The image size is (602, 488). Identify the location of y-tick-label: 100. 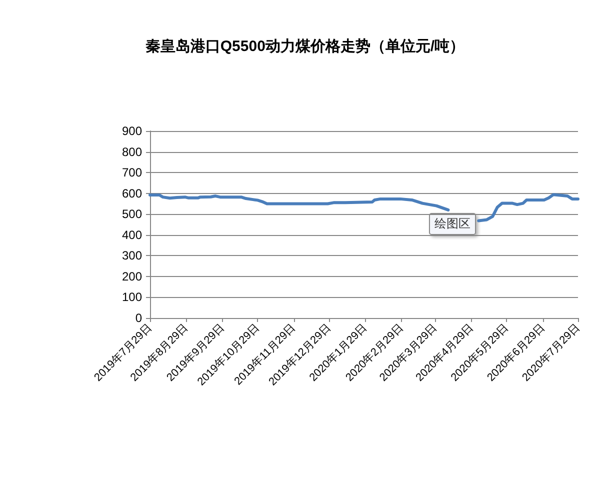
(132, 297).